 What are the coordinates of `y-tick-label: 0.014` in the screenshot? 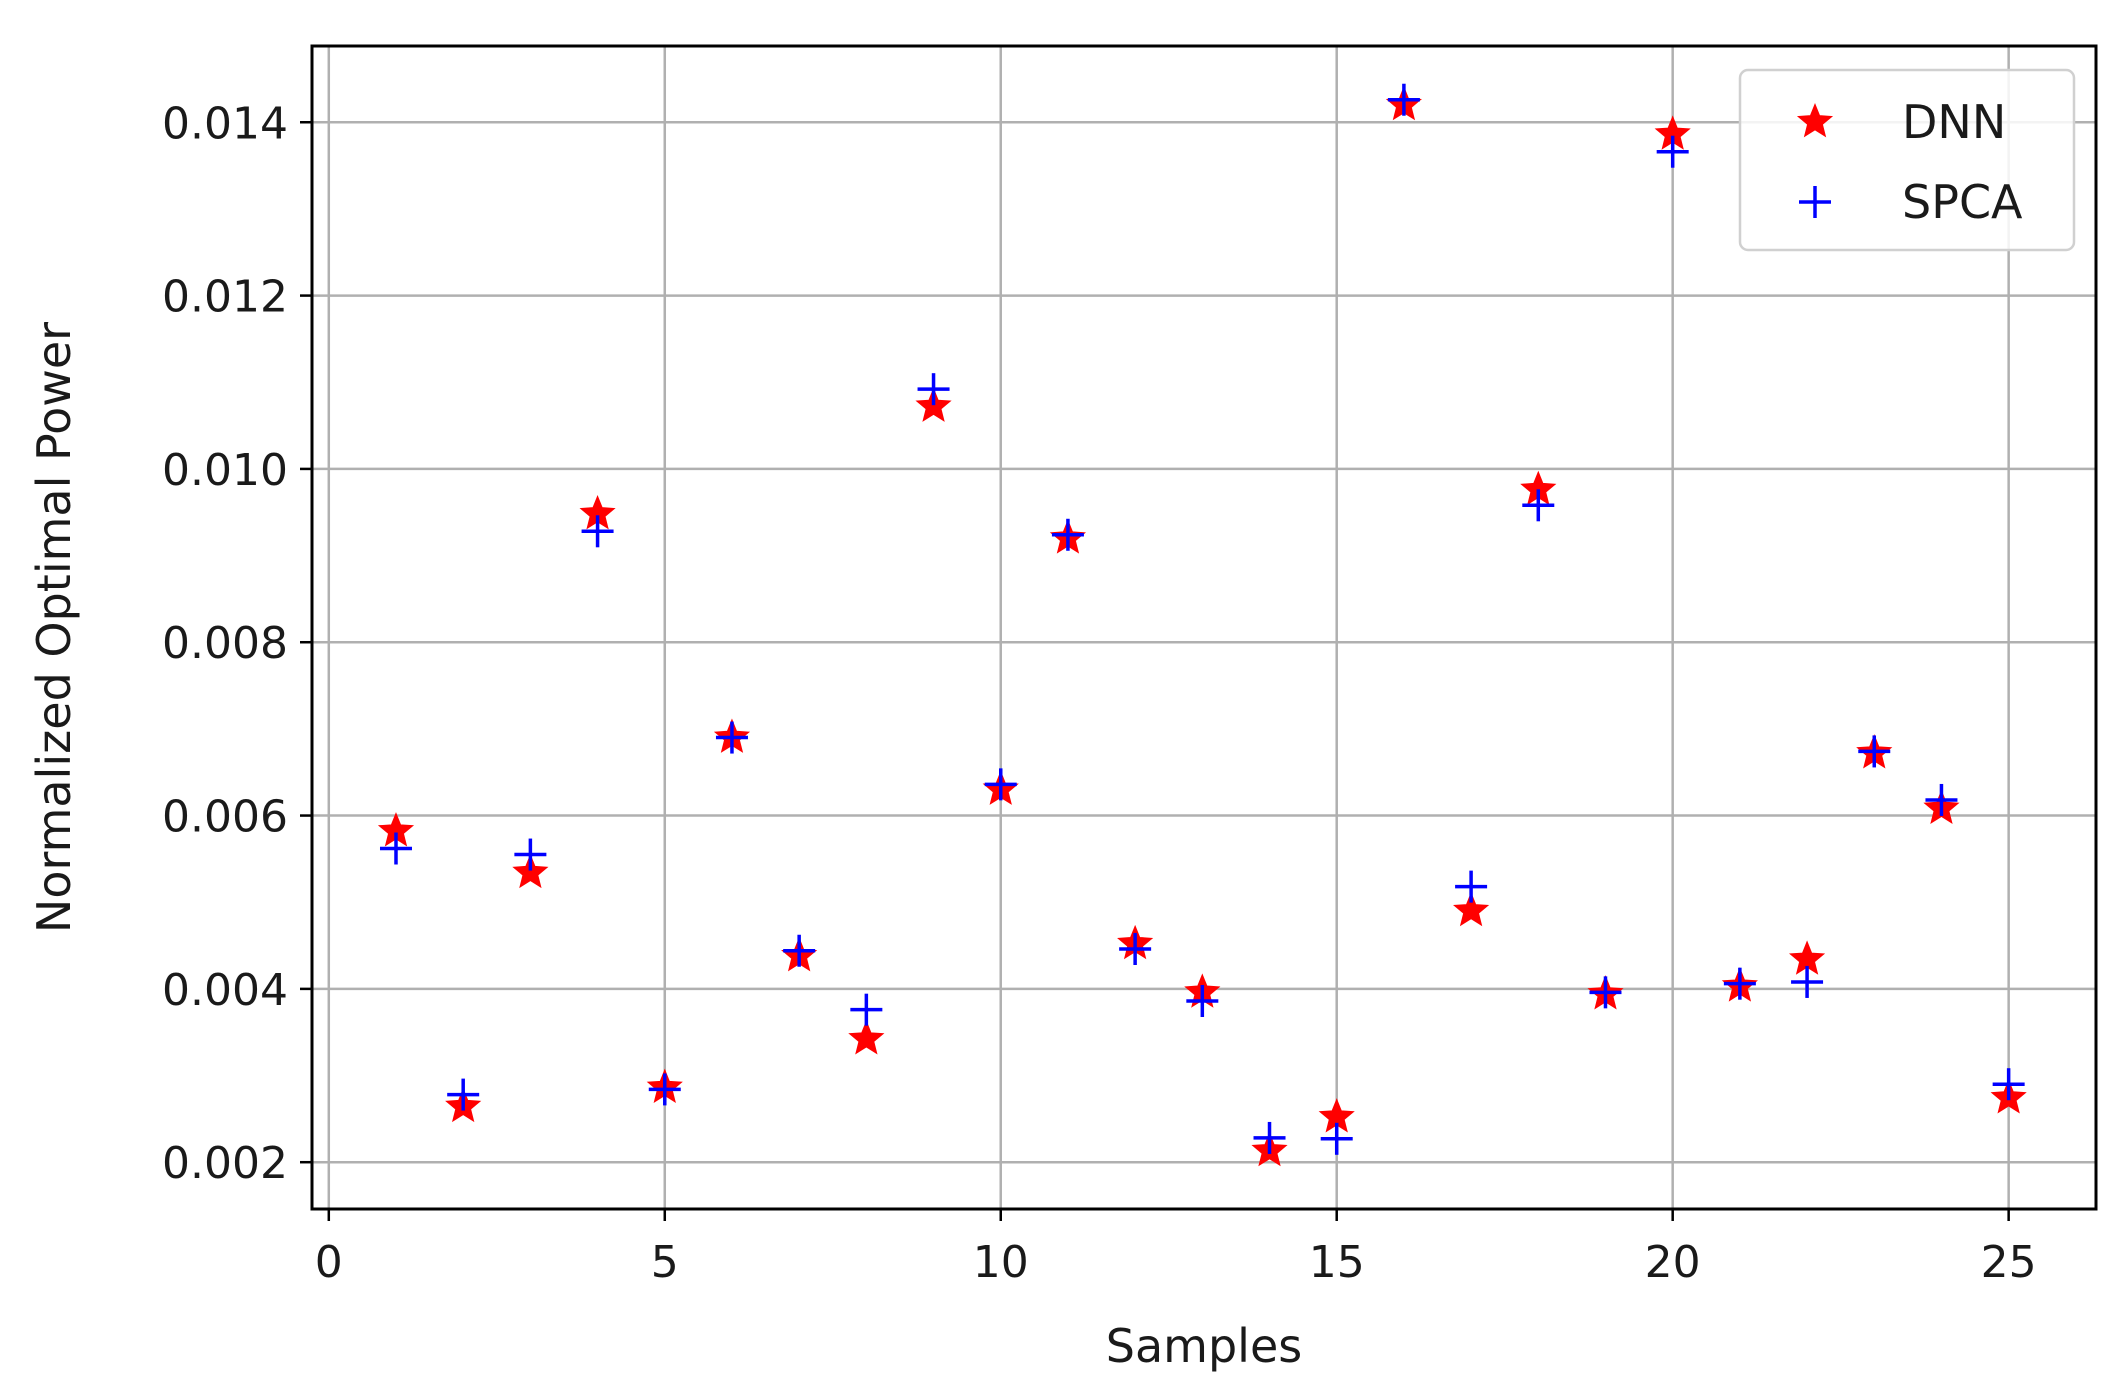 It's located at (225, 123).